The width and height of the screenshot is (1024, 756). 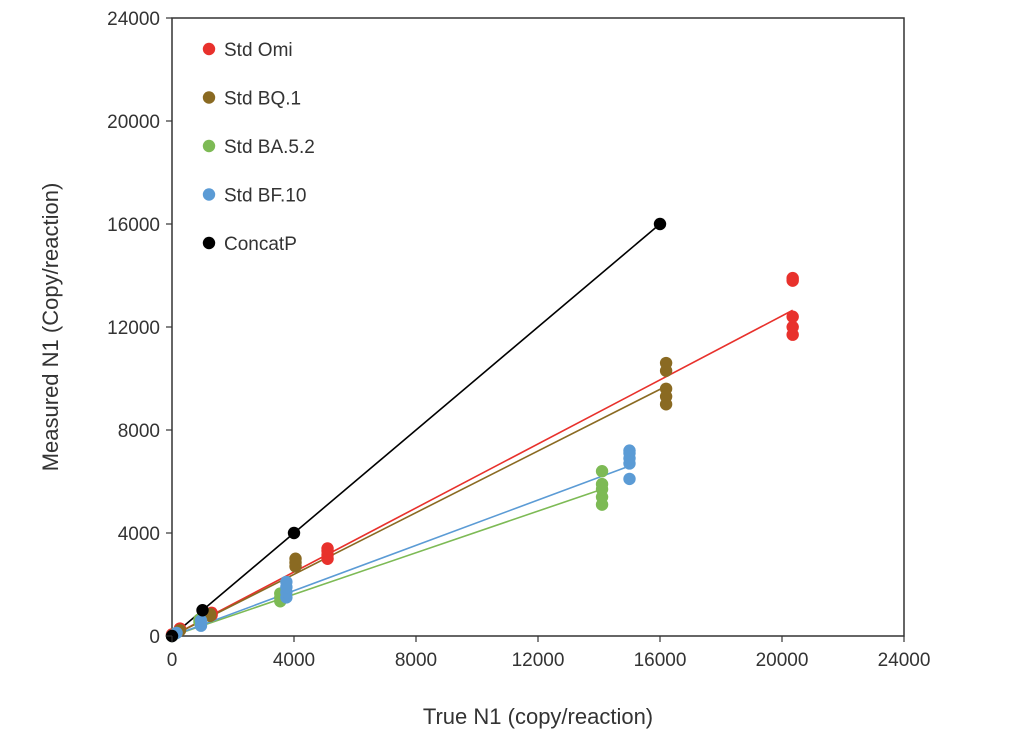 I want to click on x-tick-label: 4000, so click(x=294, y=660).